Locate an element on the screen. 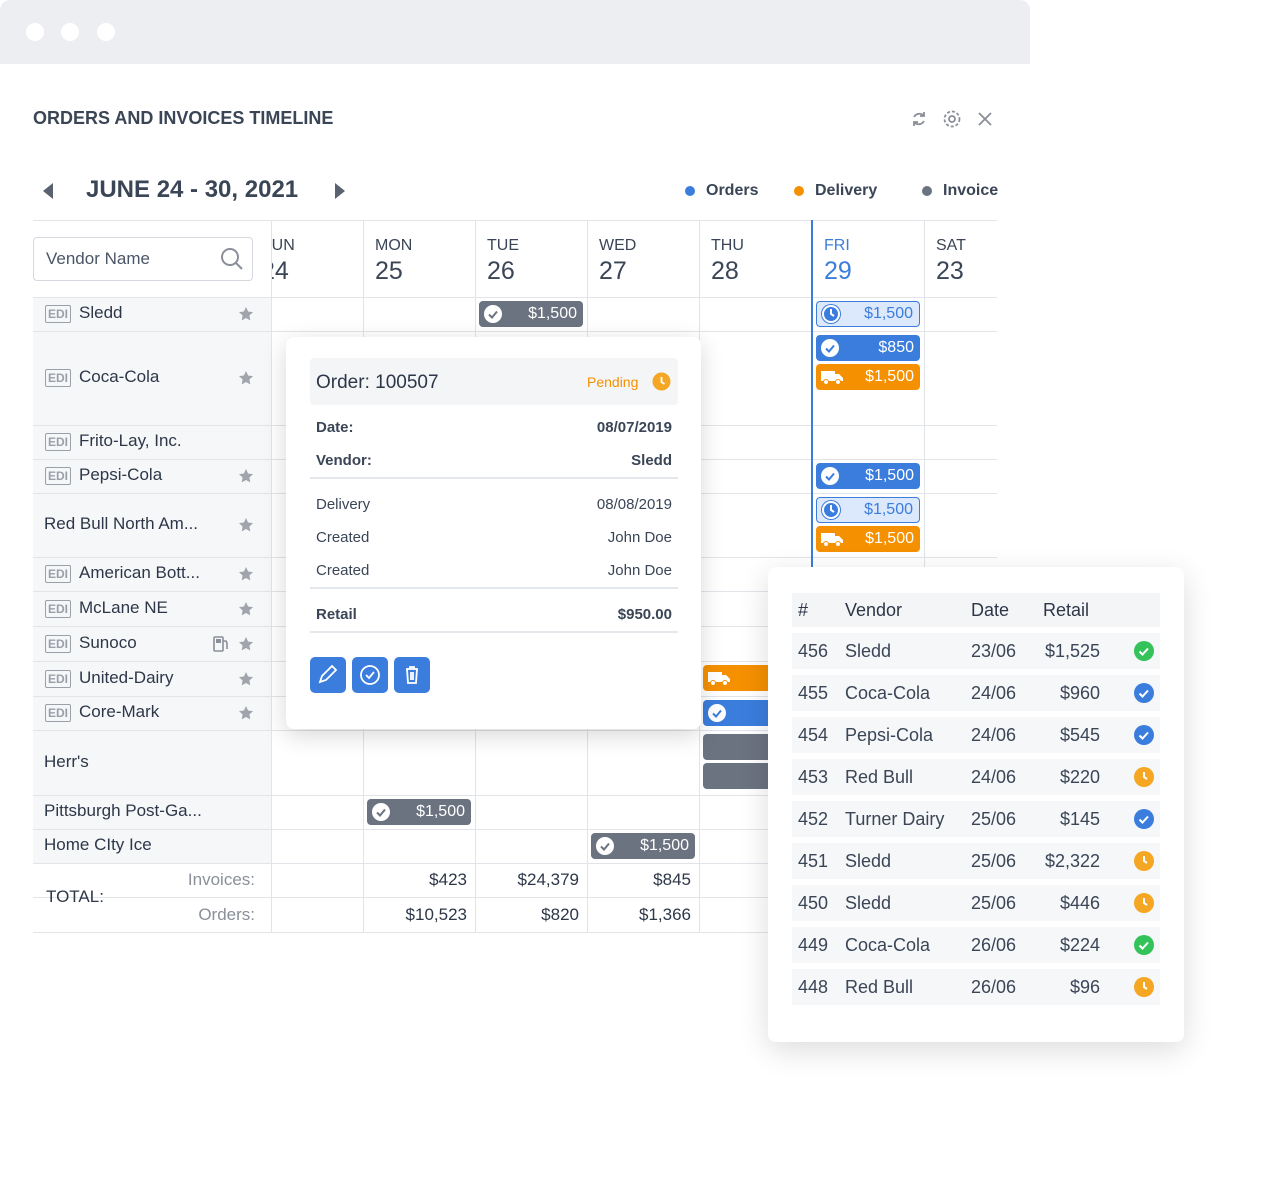  approve-button is located at coordinates (370, 675).